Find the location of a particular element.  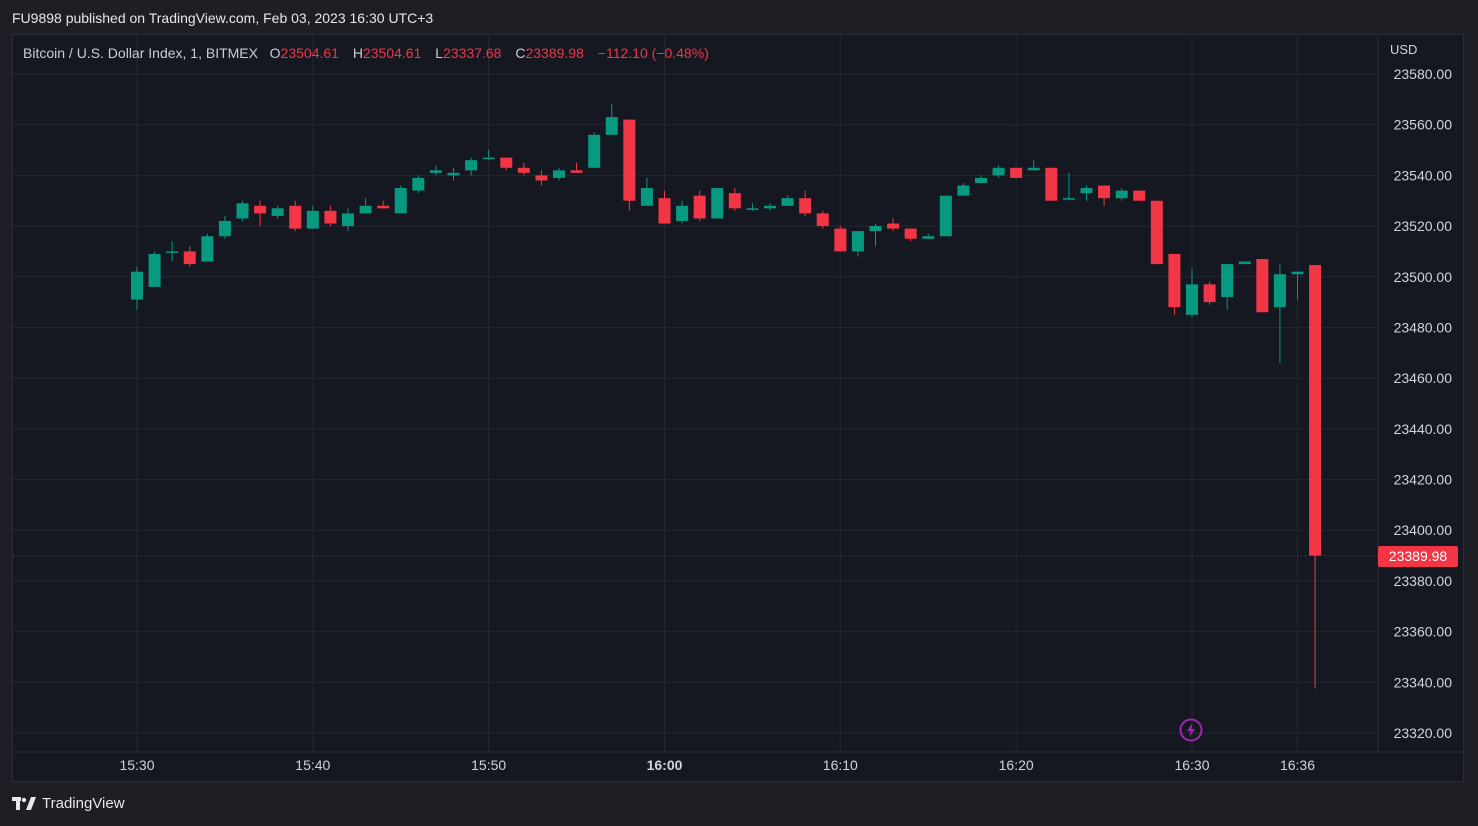

symbol-title: Bitcoin / U.S. Dollar Index, 1, BITMEX is located at coordinates (140, 53).